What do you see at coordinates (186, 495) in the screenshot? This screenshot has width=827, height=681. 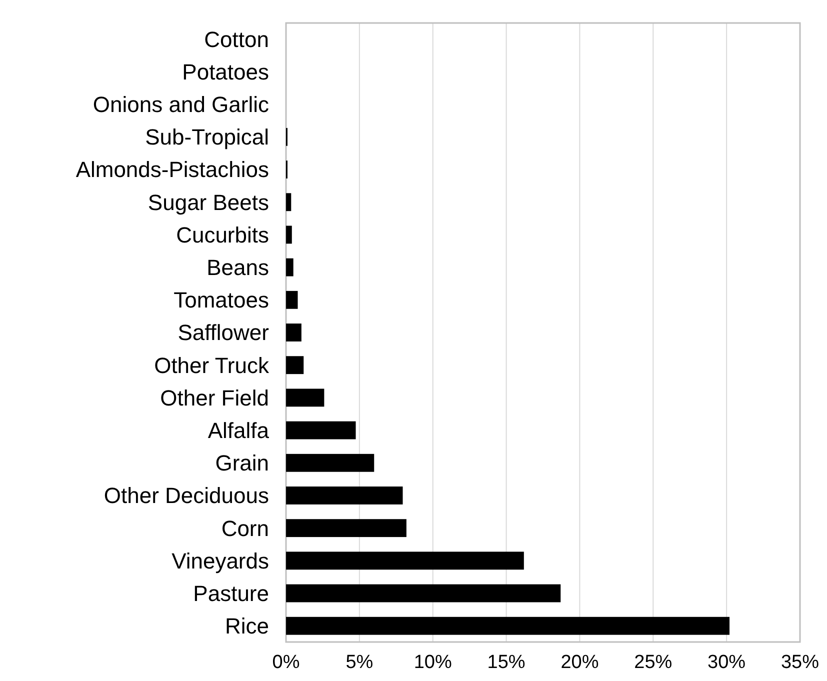 I see `y-tick-label: Other Deciduous` at bounding box center [186, 495].